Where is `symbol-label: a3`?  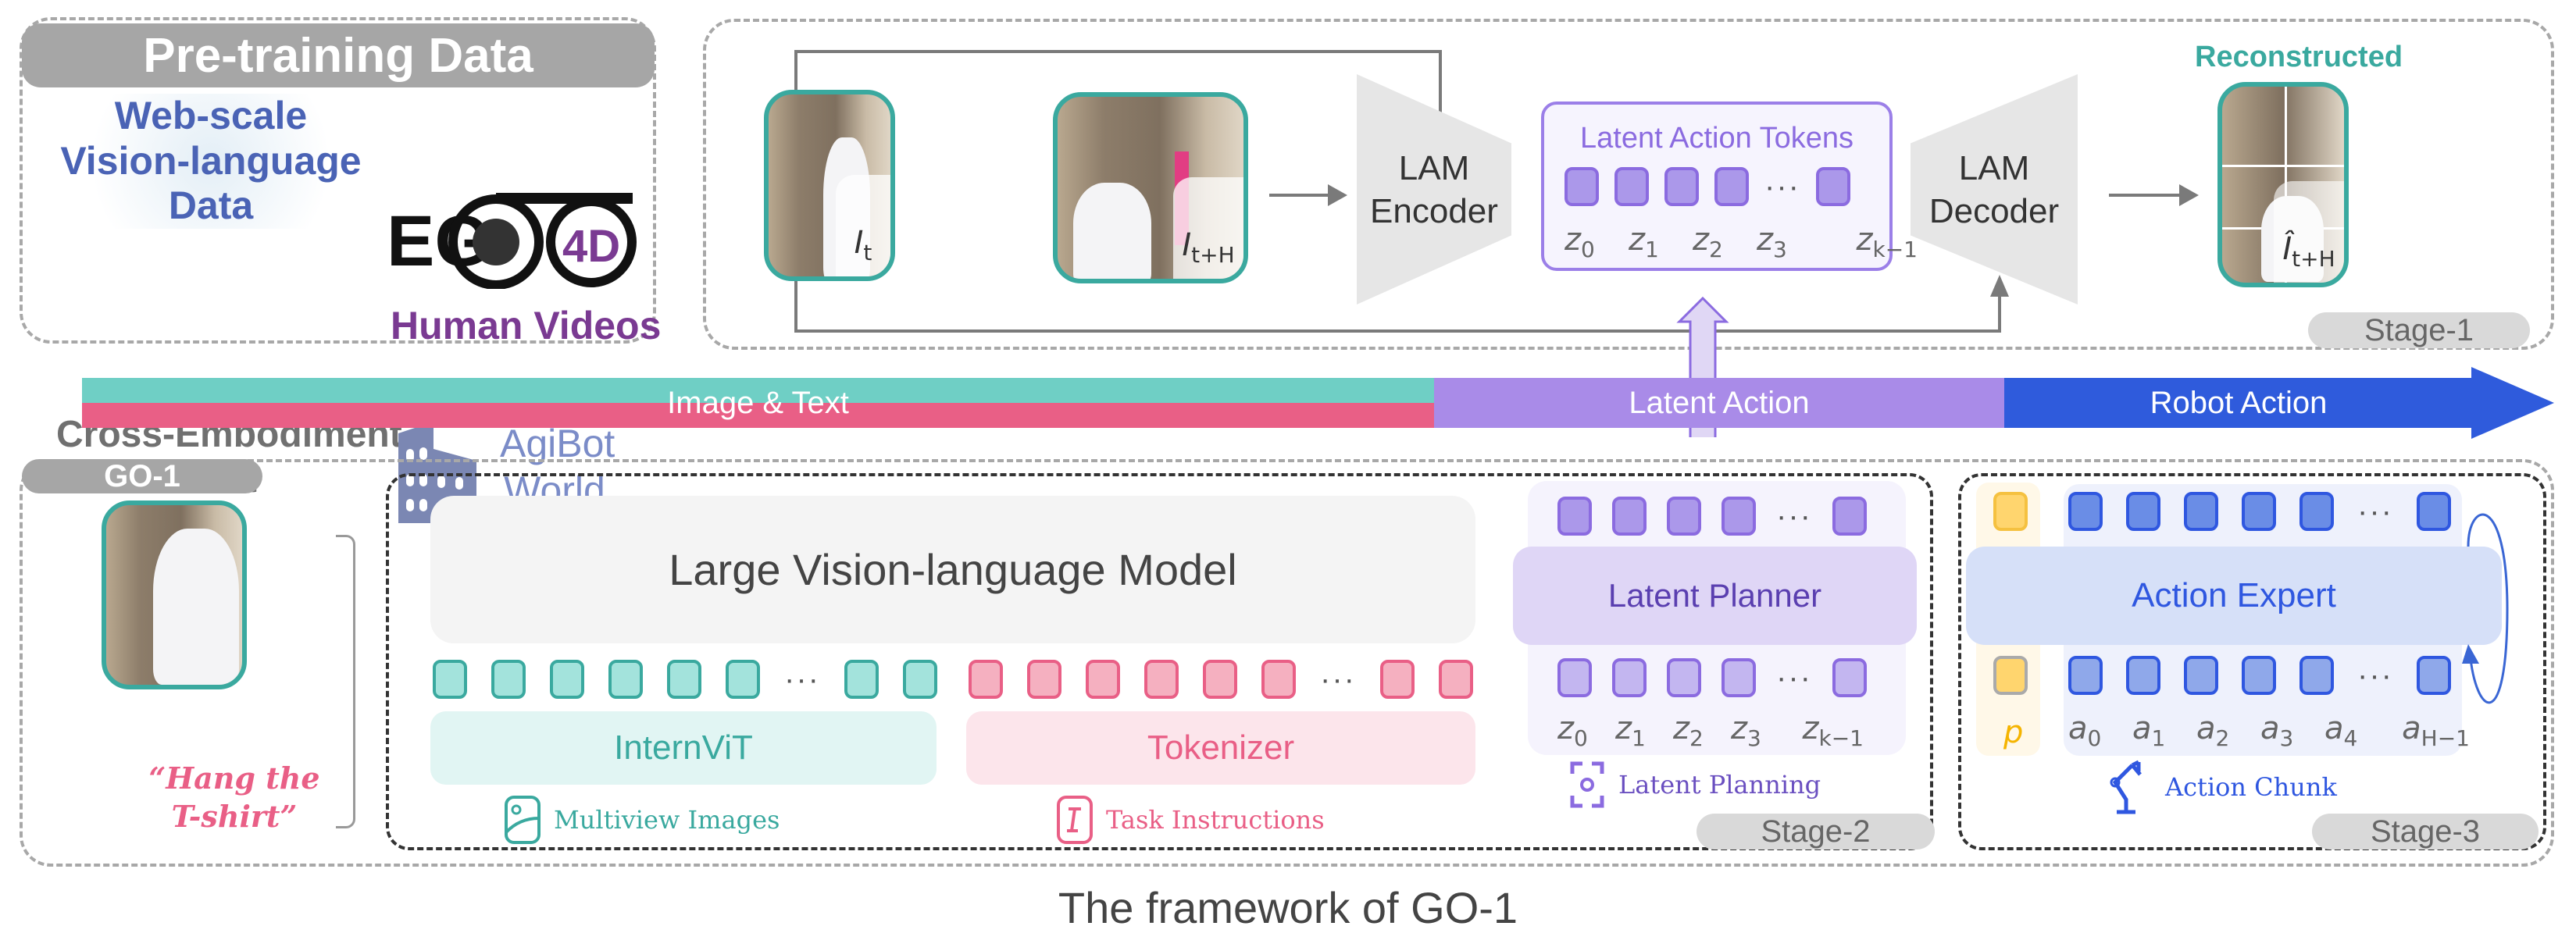
symbol-label: a3 is located at coordinates (2277, 731).